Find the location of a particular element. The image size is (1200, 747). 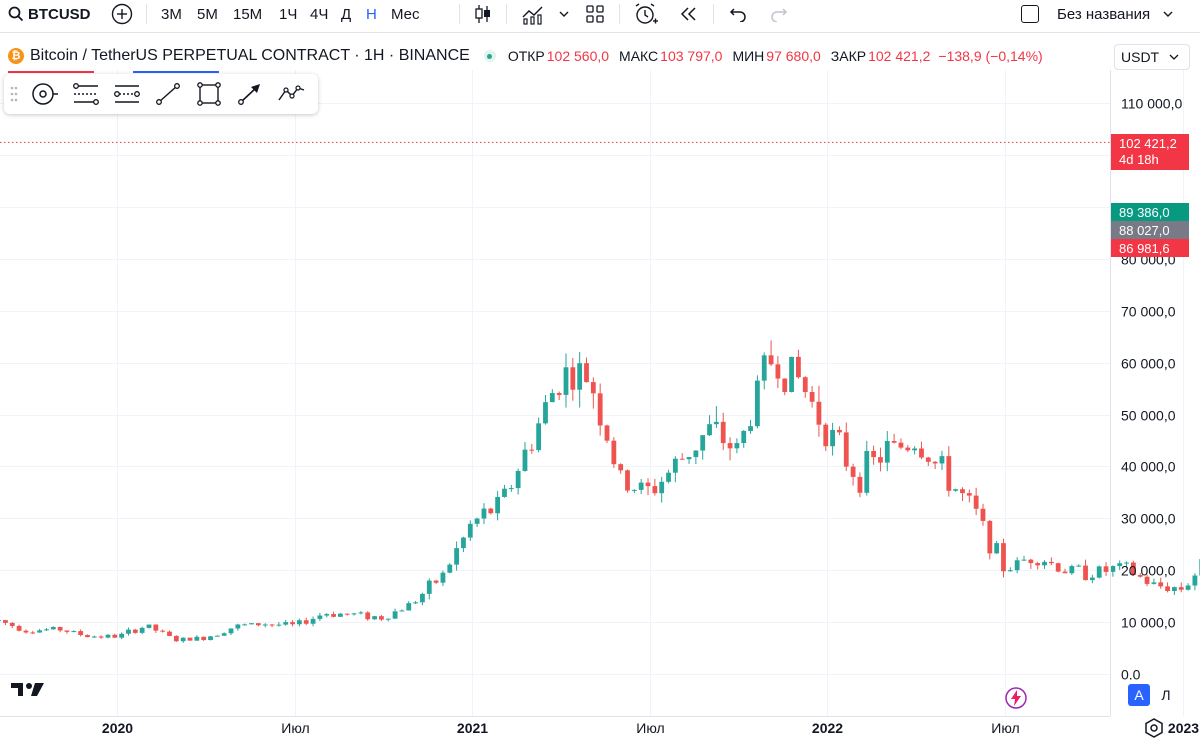

drag-handle-icon is located at coordinates (14, 94).